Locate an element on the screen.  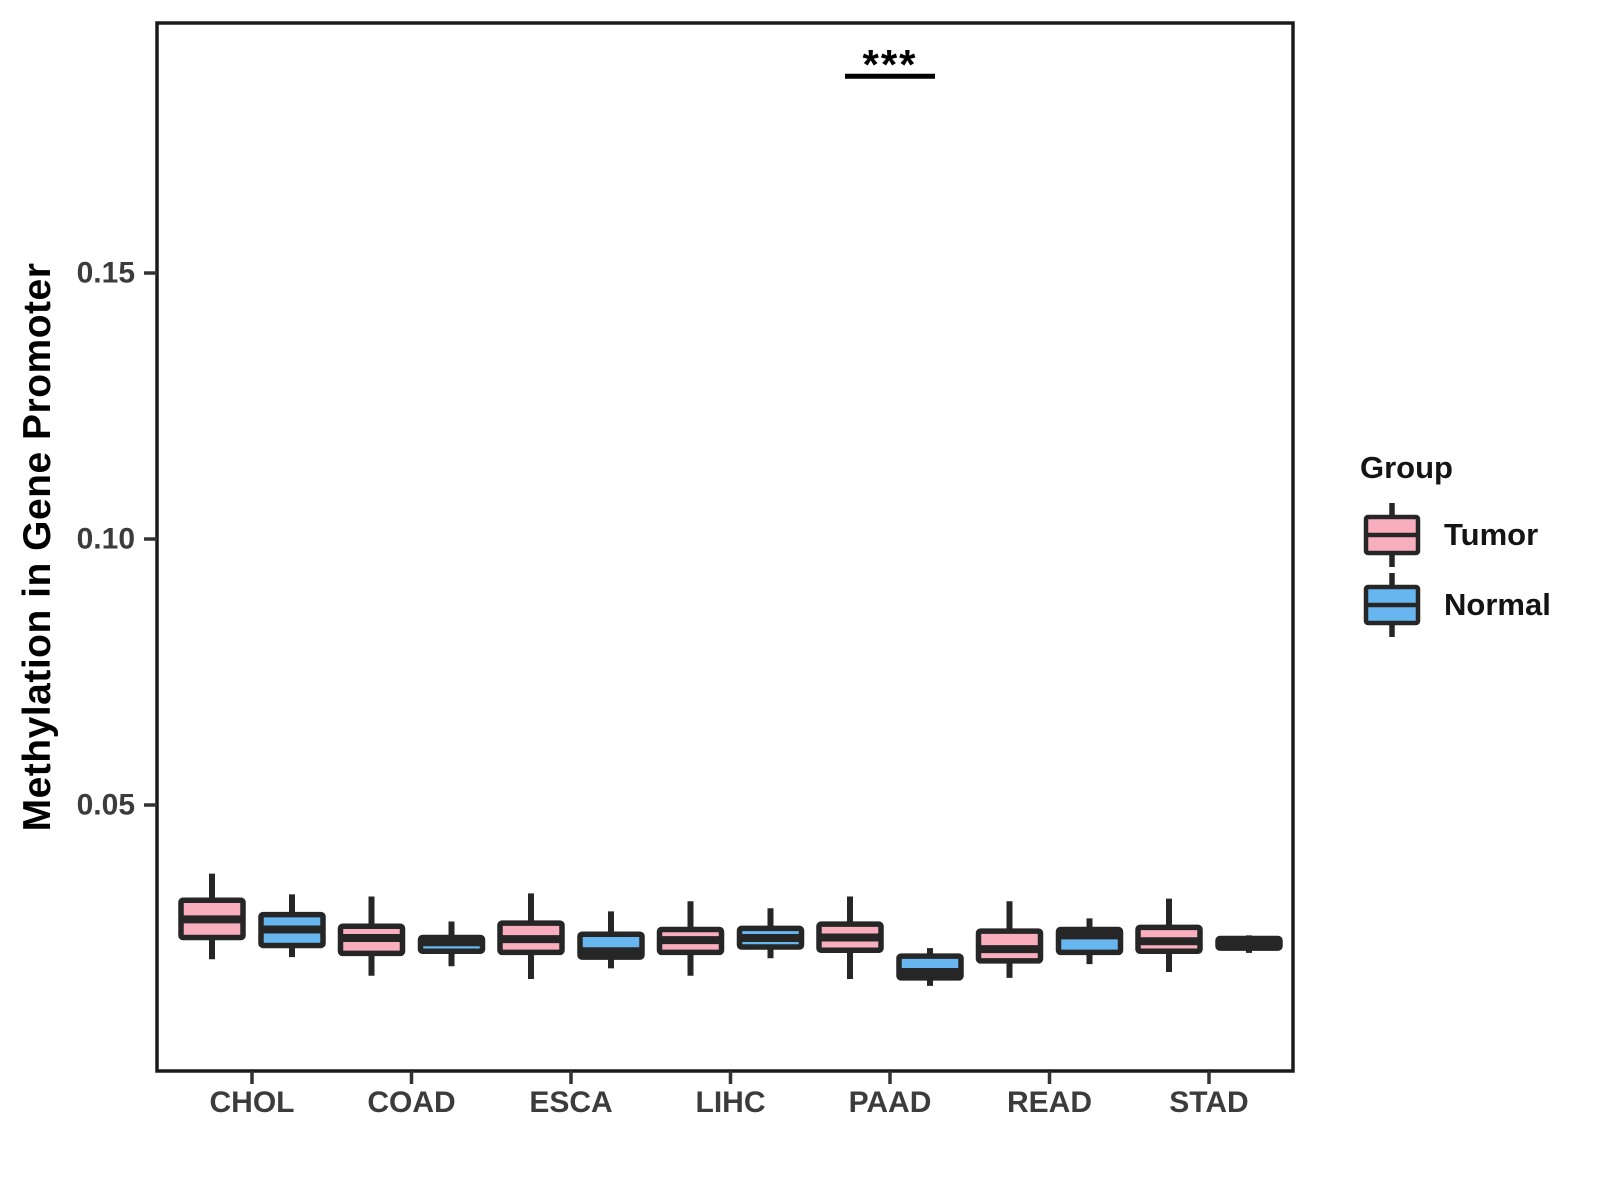
x-tick-label-read: READ is located at coordinates (1049, 1102).